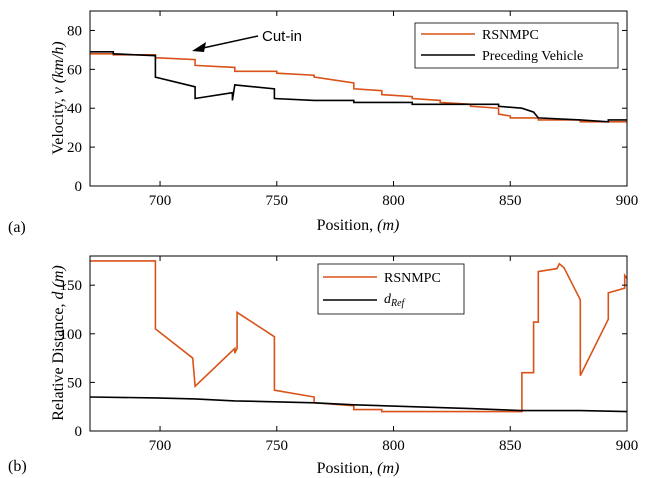 This screenshot has height=478, width=652. I want to click on distance-legend-label-rsnmpc: RSNMPC, so click(412, 278).